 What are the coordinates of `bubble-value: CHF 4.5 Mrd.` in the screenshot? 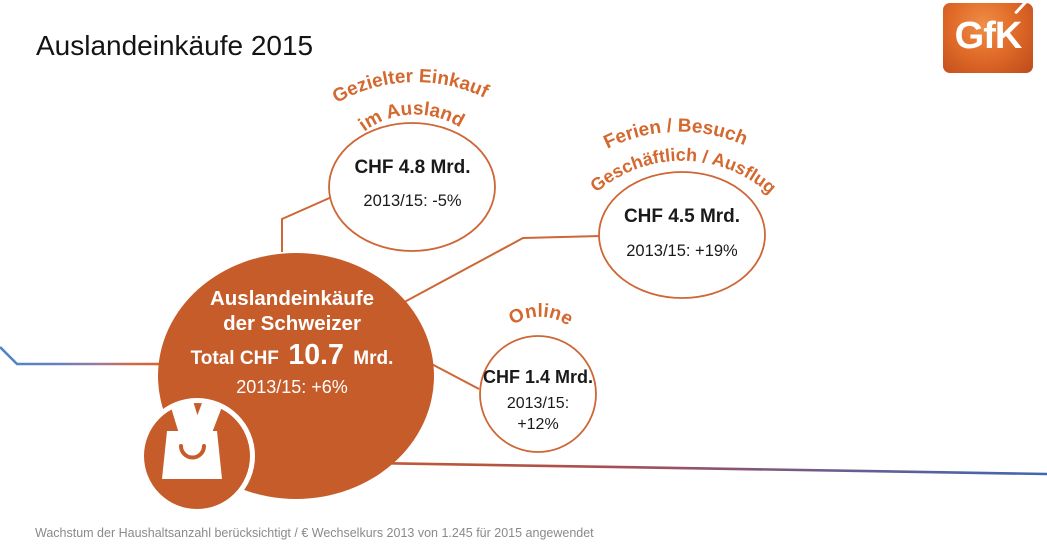 It's located at (682, 216).